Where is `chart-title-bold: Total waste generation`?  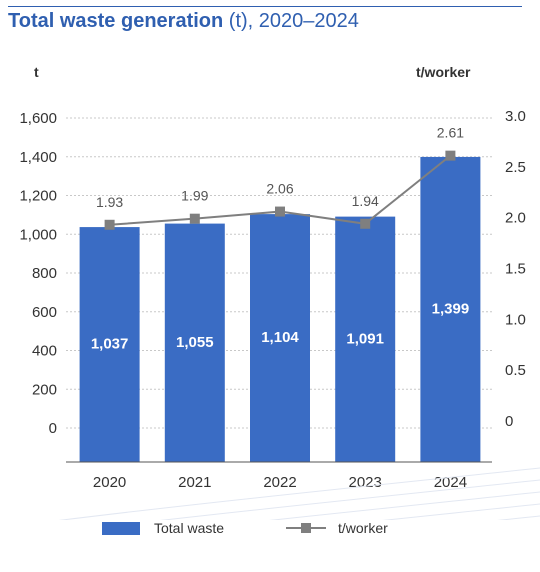
chart-title-bold: Total waste generation is located at coordinates (116, 21).